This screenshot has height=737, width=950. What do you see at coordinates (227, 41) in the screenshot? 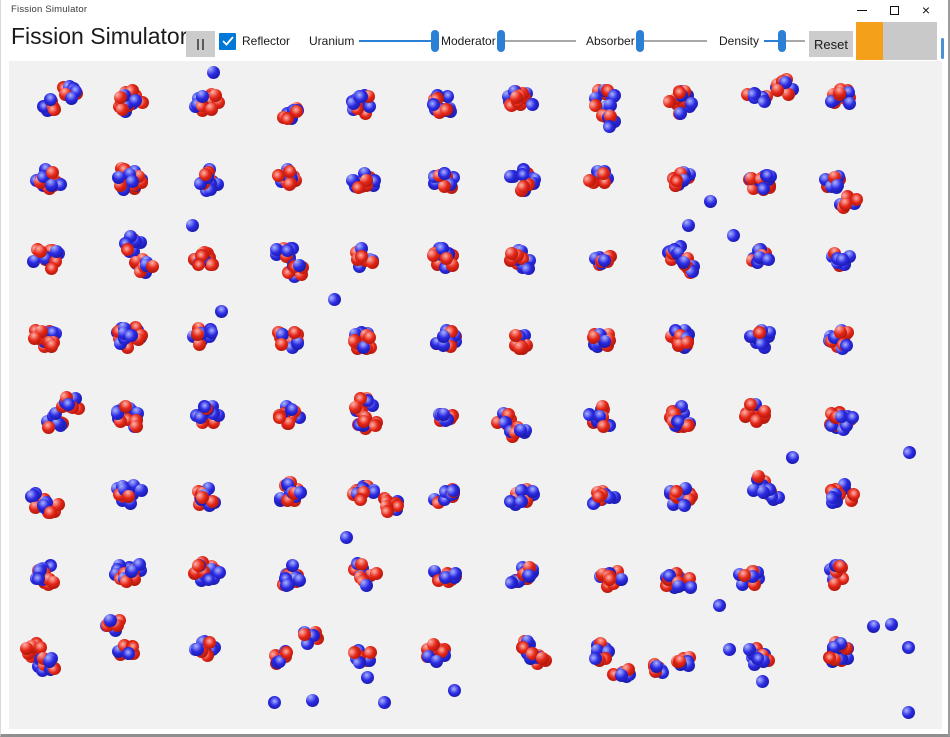
I see `reflector-checkbox` at bounding box center [227, 41].